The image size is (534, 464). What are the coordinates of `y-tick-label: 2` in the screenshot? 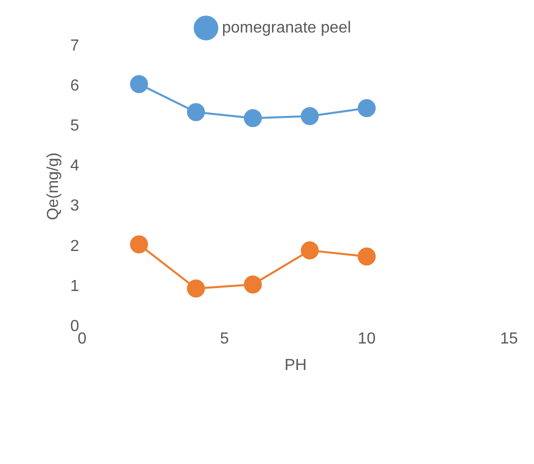 It's located at (75, 246).